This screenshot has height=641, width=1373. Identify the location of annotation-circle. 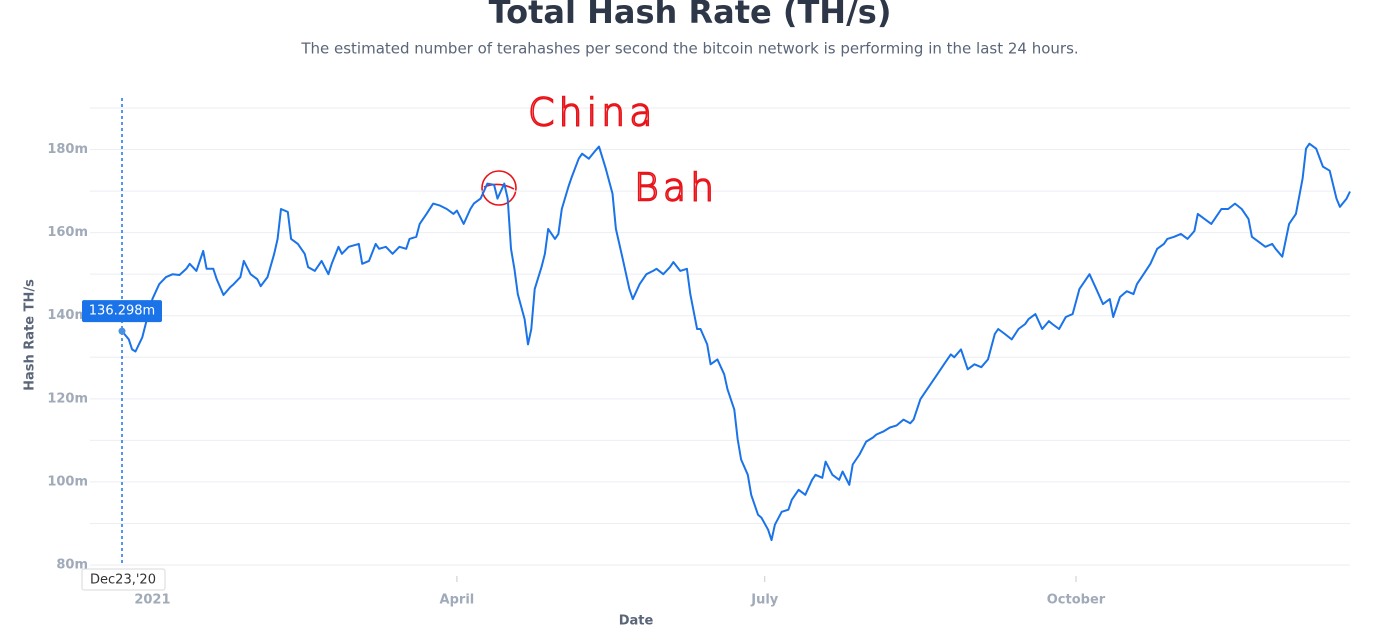
(499, 188).